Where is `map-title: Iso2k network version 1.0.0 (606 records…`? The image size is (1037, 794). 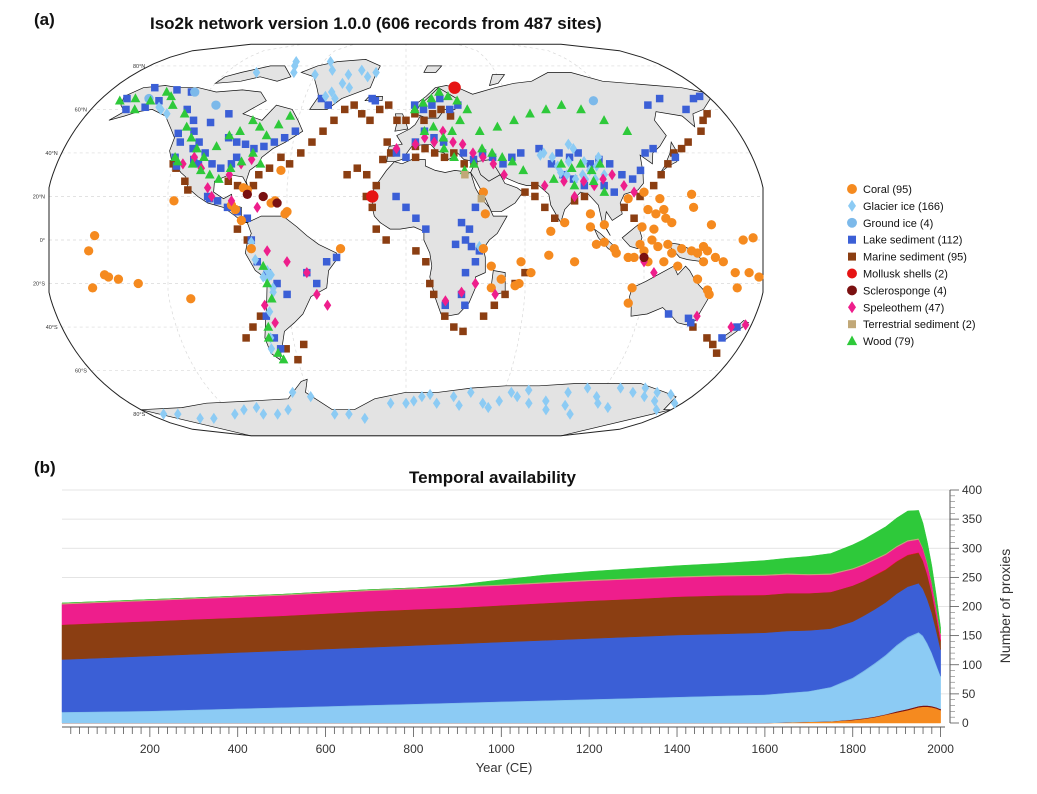
map-title: Iso2k network version 1.0.0 (606 records… is located at coordinates (376, 23).